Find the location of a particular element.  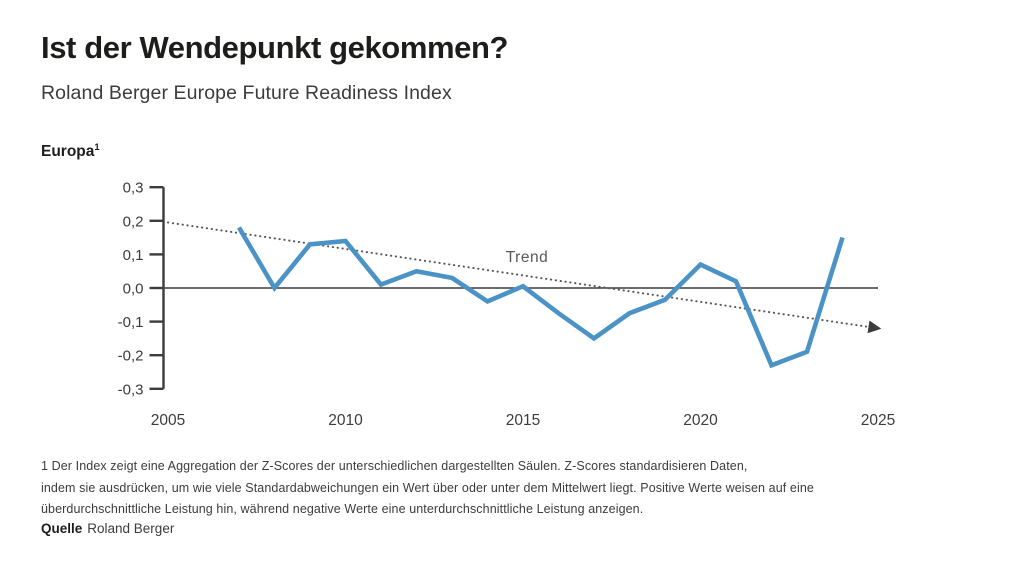

source-line: Quelle Roland Berger is located at coordinates (107, 528).